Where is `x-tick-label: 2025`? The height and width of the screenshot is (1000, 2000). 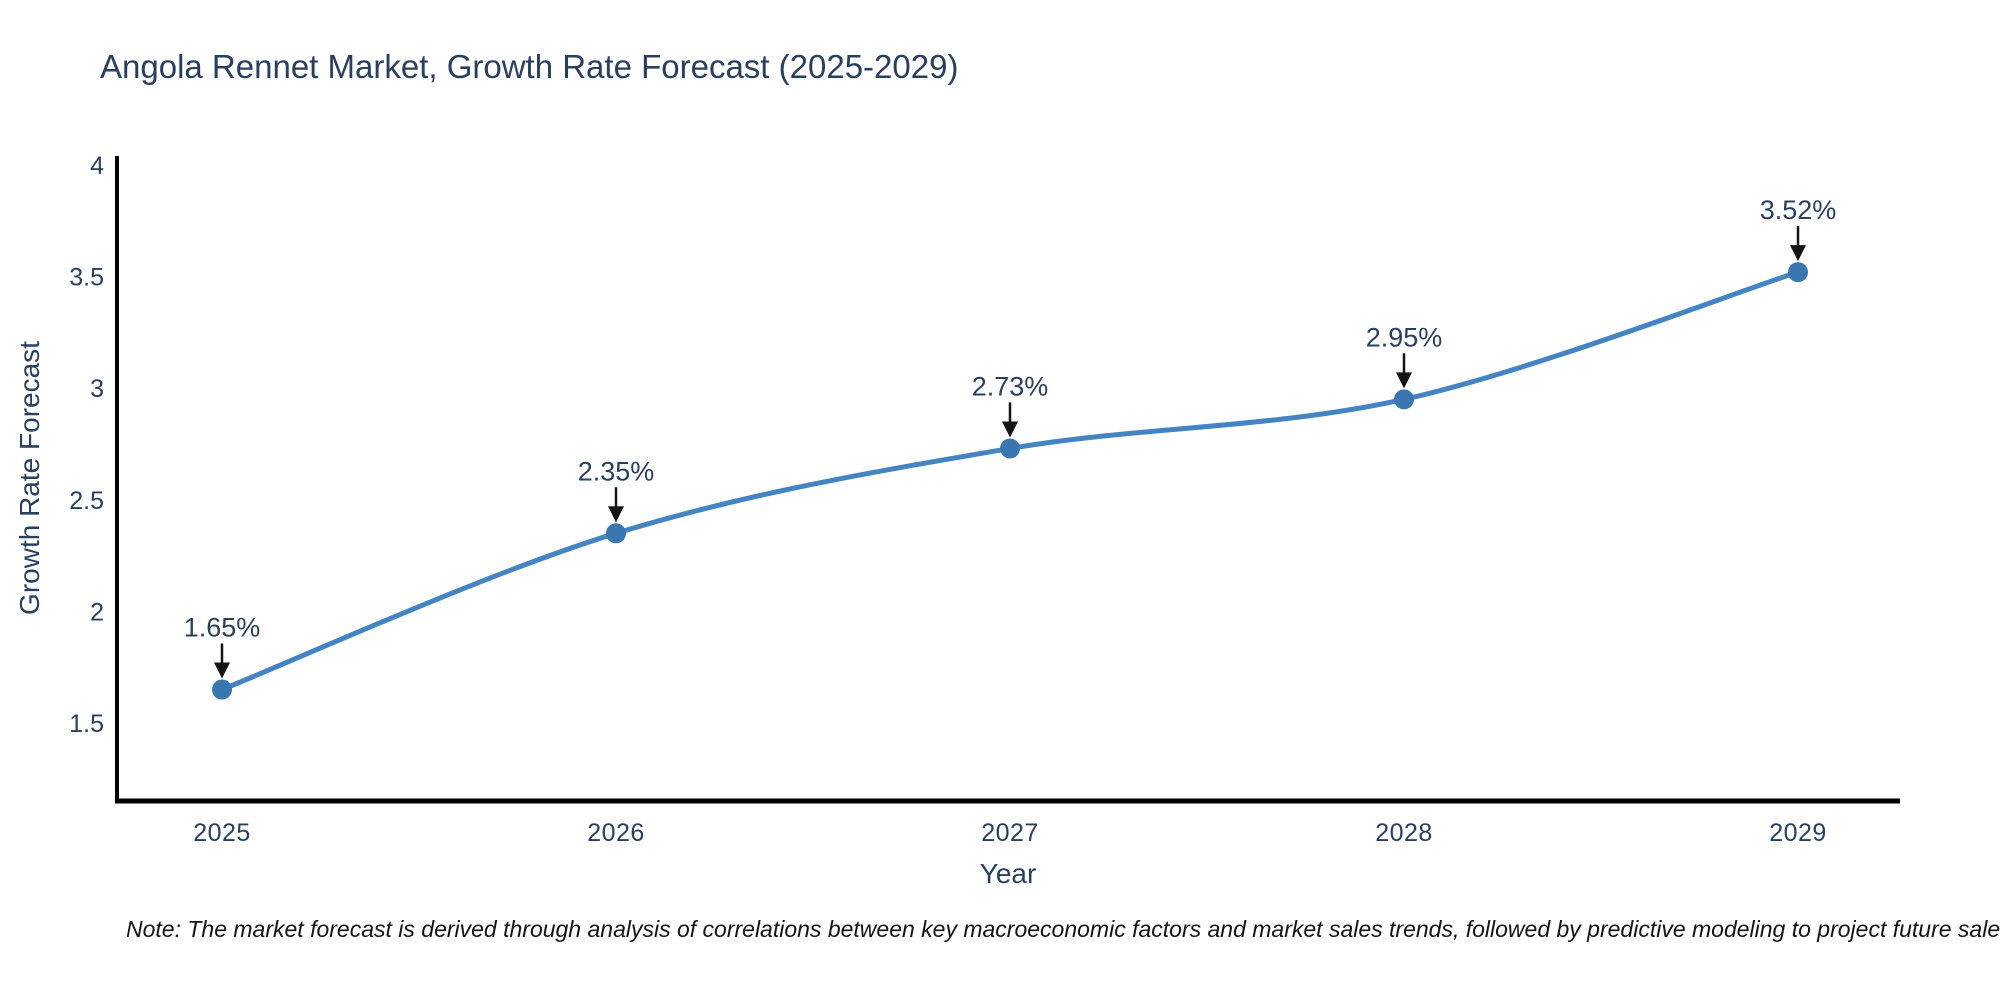
x-tick-label: 2025 is located at coordinates (222, 833).